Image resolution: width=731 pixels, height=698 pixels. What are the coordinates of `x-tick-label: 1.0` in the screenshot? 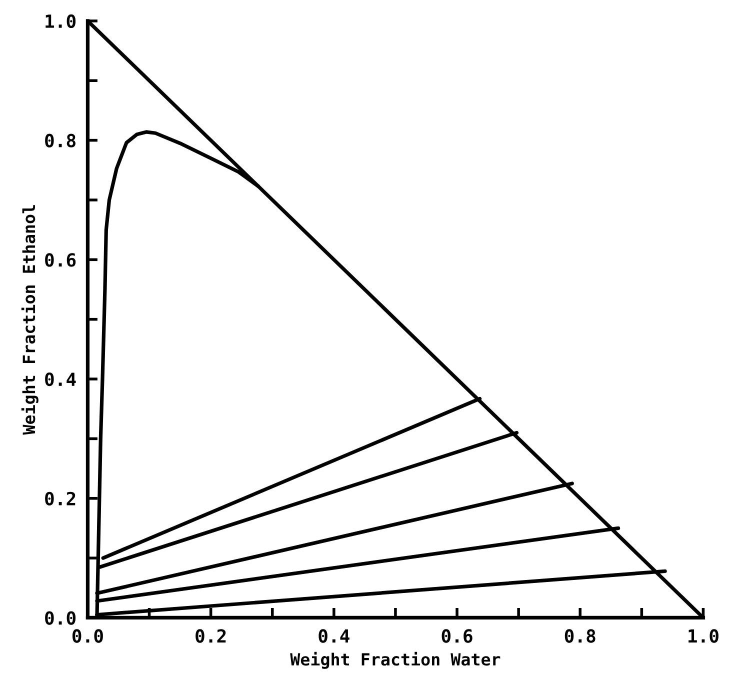 It's located at (703, 636).